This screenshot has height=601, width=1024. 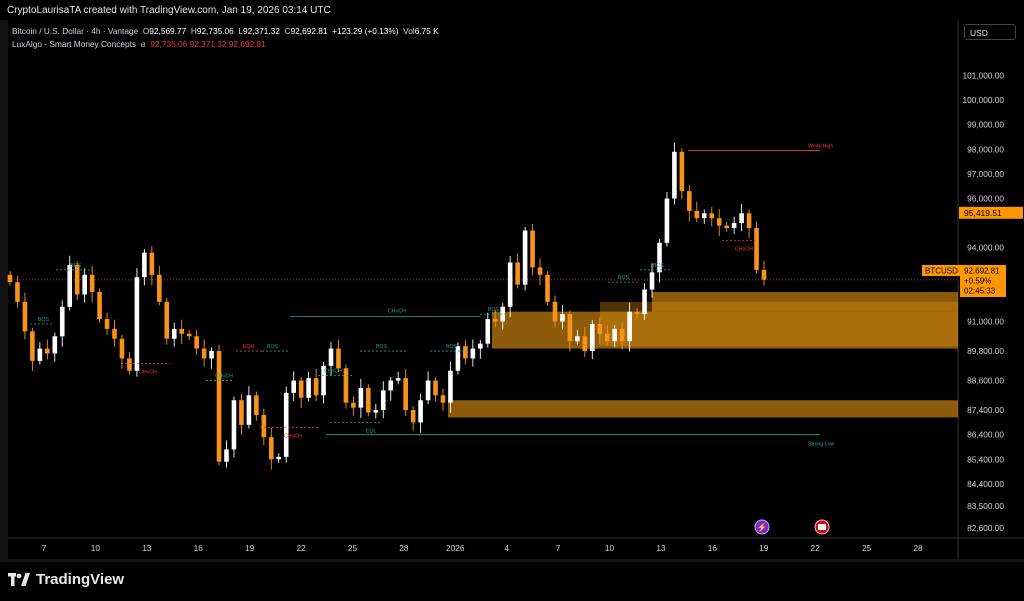 I want to click on low-label: L, so click(x=241, y=31).